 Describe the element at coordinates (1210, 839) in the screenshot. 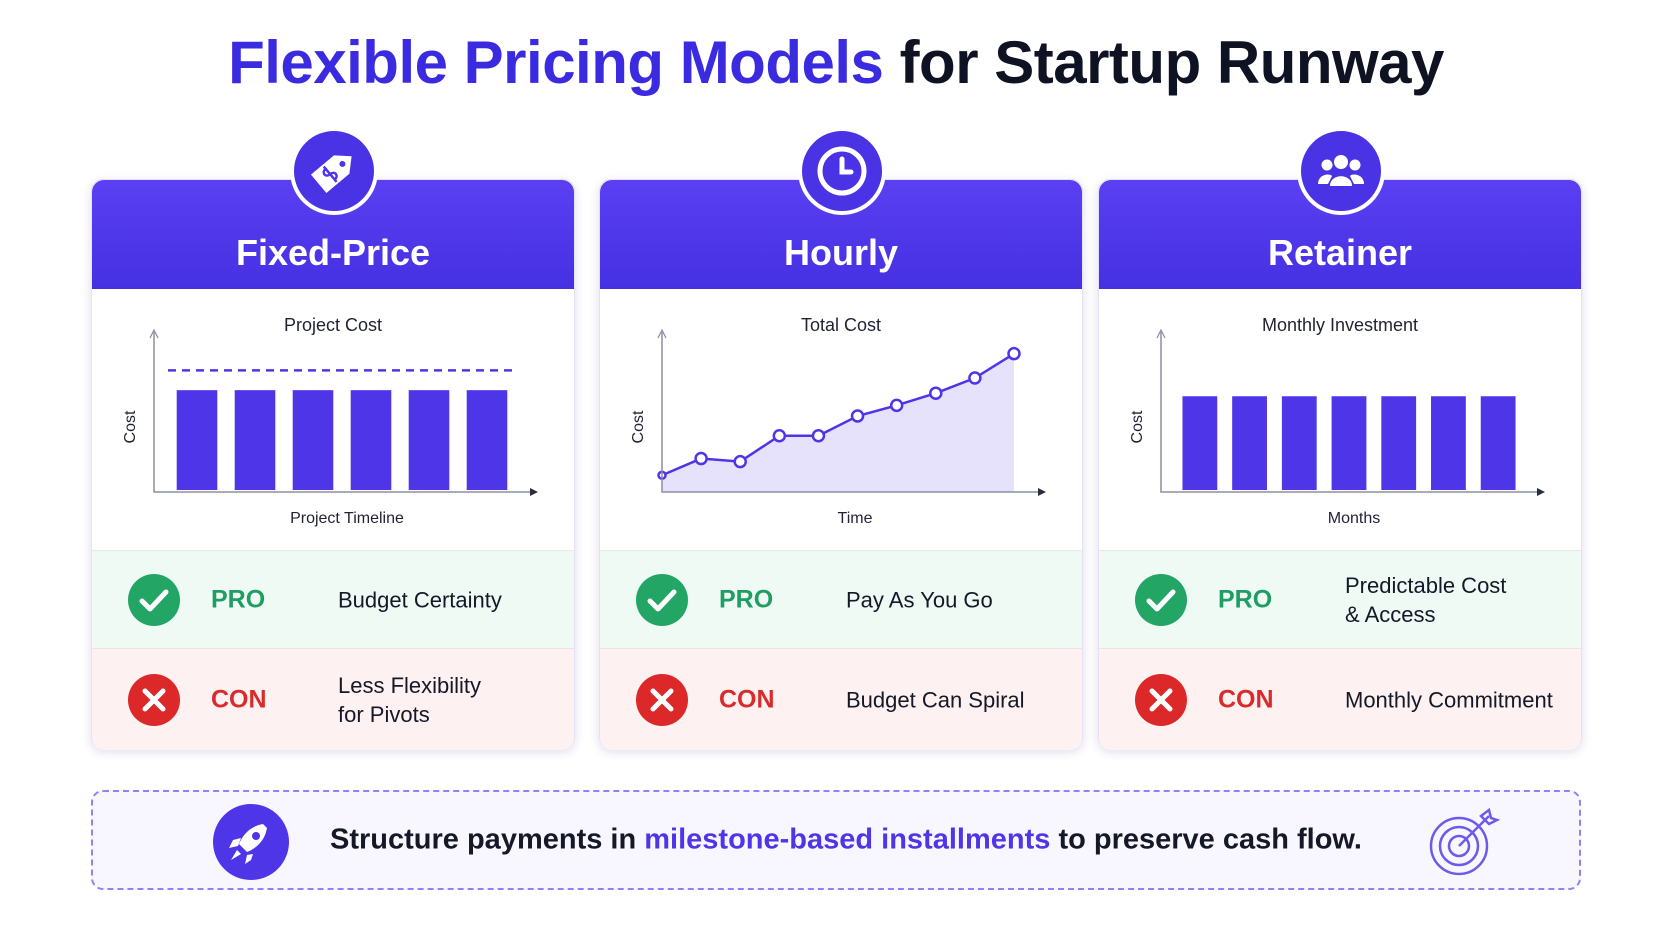

I see `footer-after: to preserve cash flow.` at that location.